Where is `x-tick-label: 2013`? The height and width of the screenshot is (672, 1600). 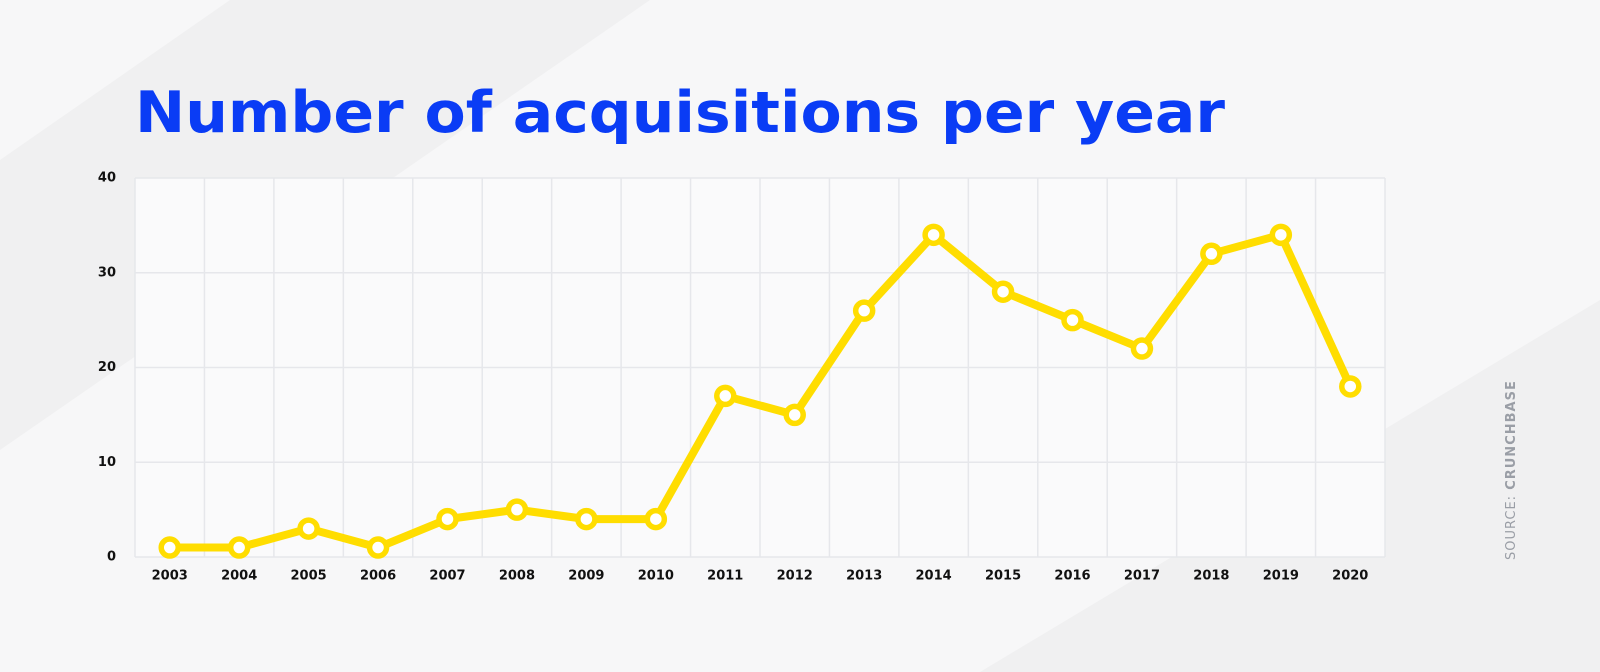
x-tick-label: 2013 is located at coordinates (864, 576).